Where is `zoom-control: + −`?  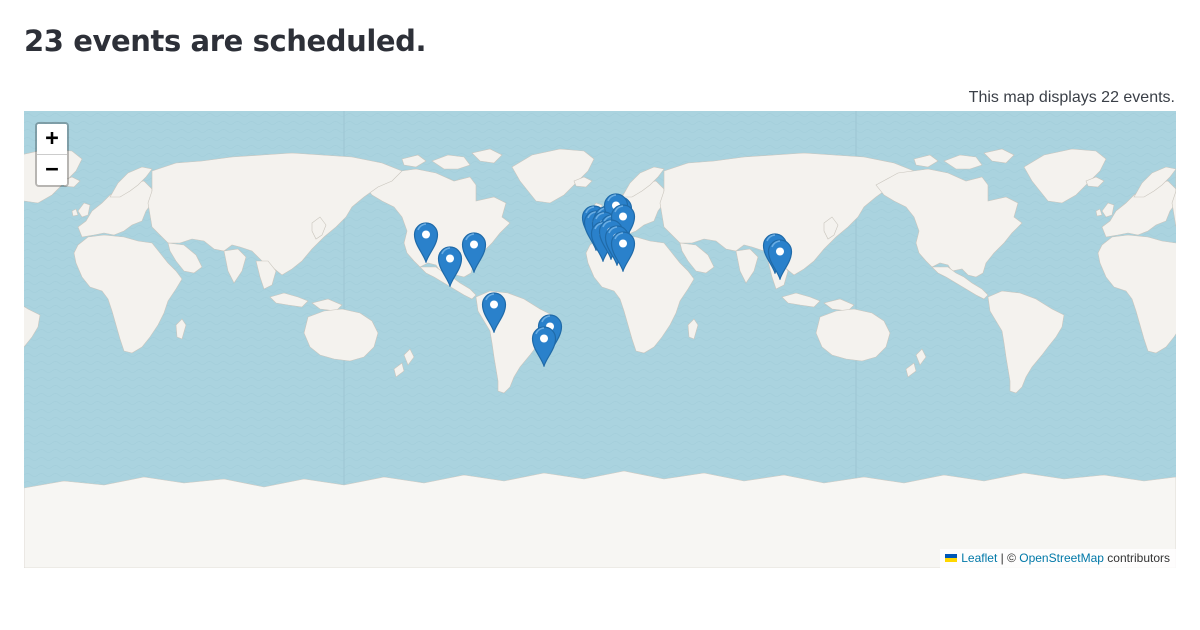 zoom-control: + − is located at coordinates (52, 154).